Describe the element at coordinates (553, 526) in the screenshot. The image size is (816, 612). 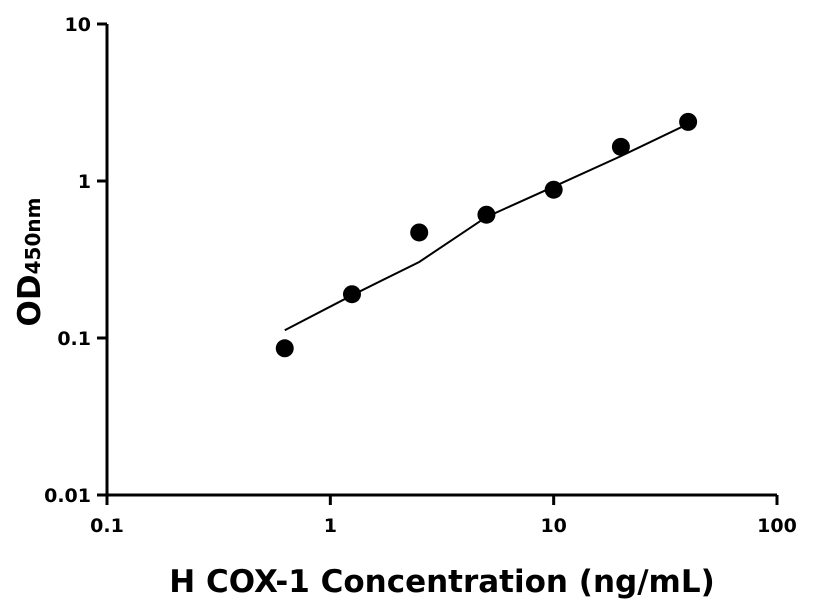
I see `x-tick-label: 10` at that location.